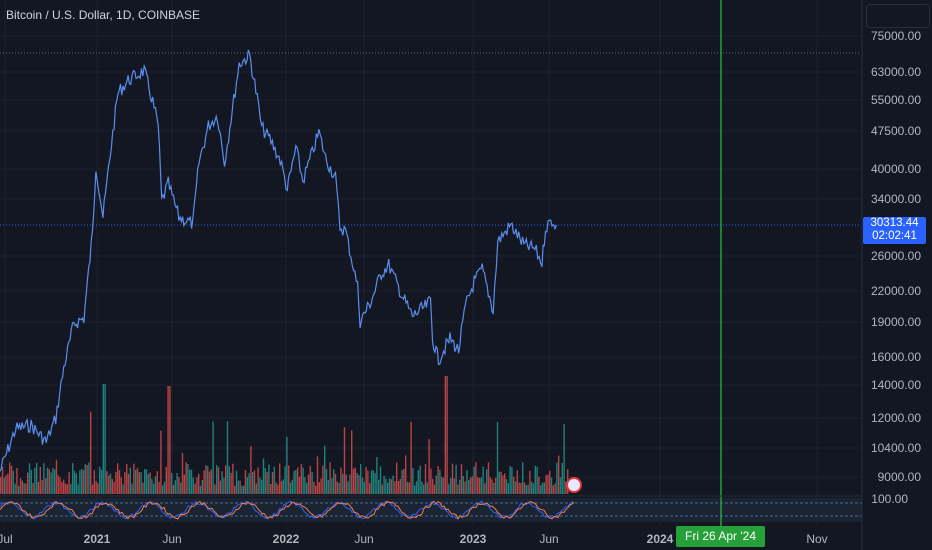 Image resolution: width=932 pixels, height=550 pixels. Describe the element at coordinates (898, 16) in the screenshot. I see `toolbar-button` at that location.